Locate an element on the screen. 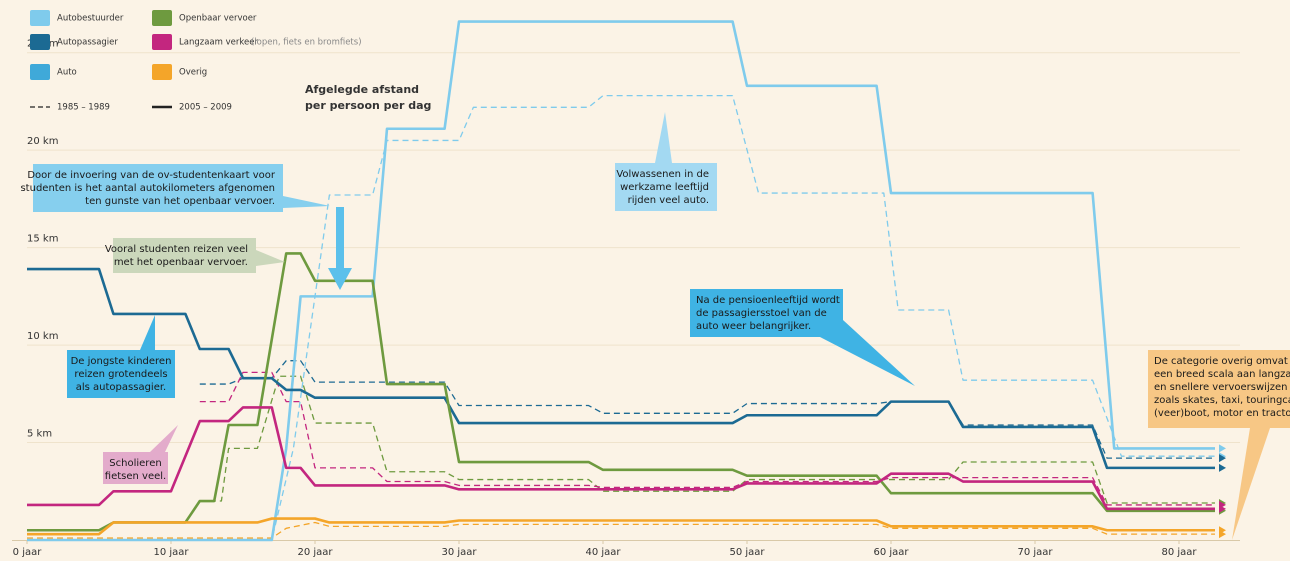  legend-label: Autobestuurder is located at coordinates (90, 19).